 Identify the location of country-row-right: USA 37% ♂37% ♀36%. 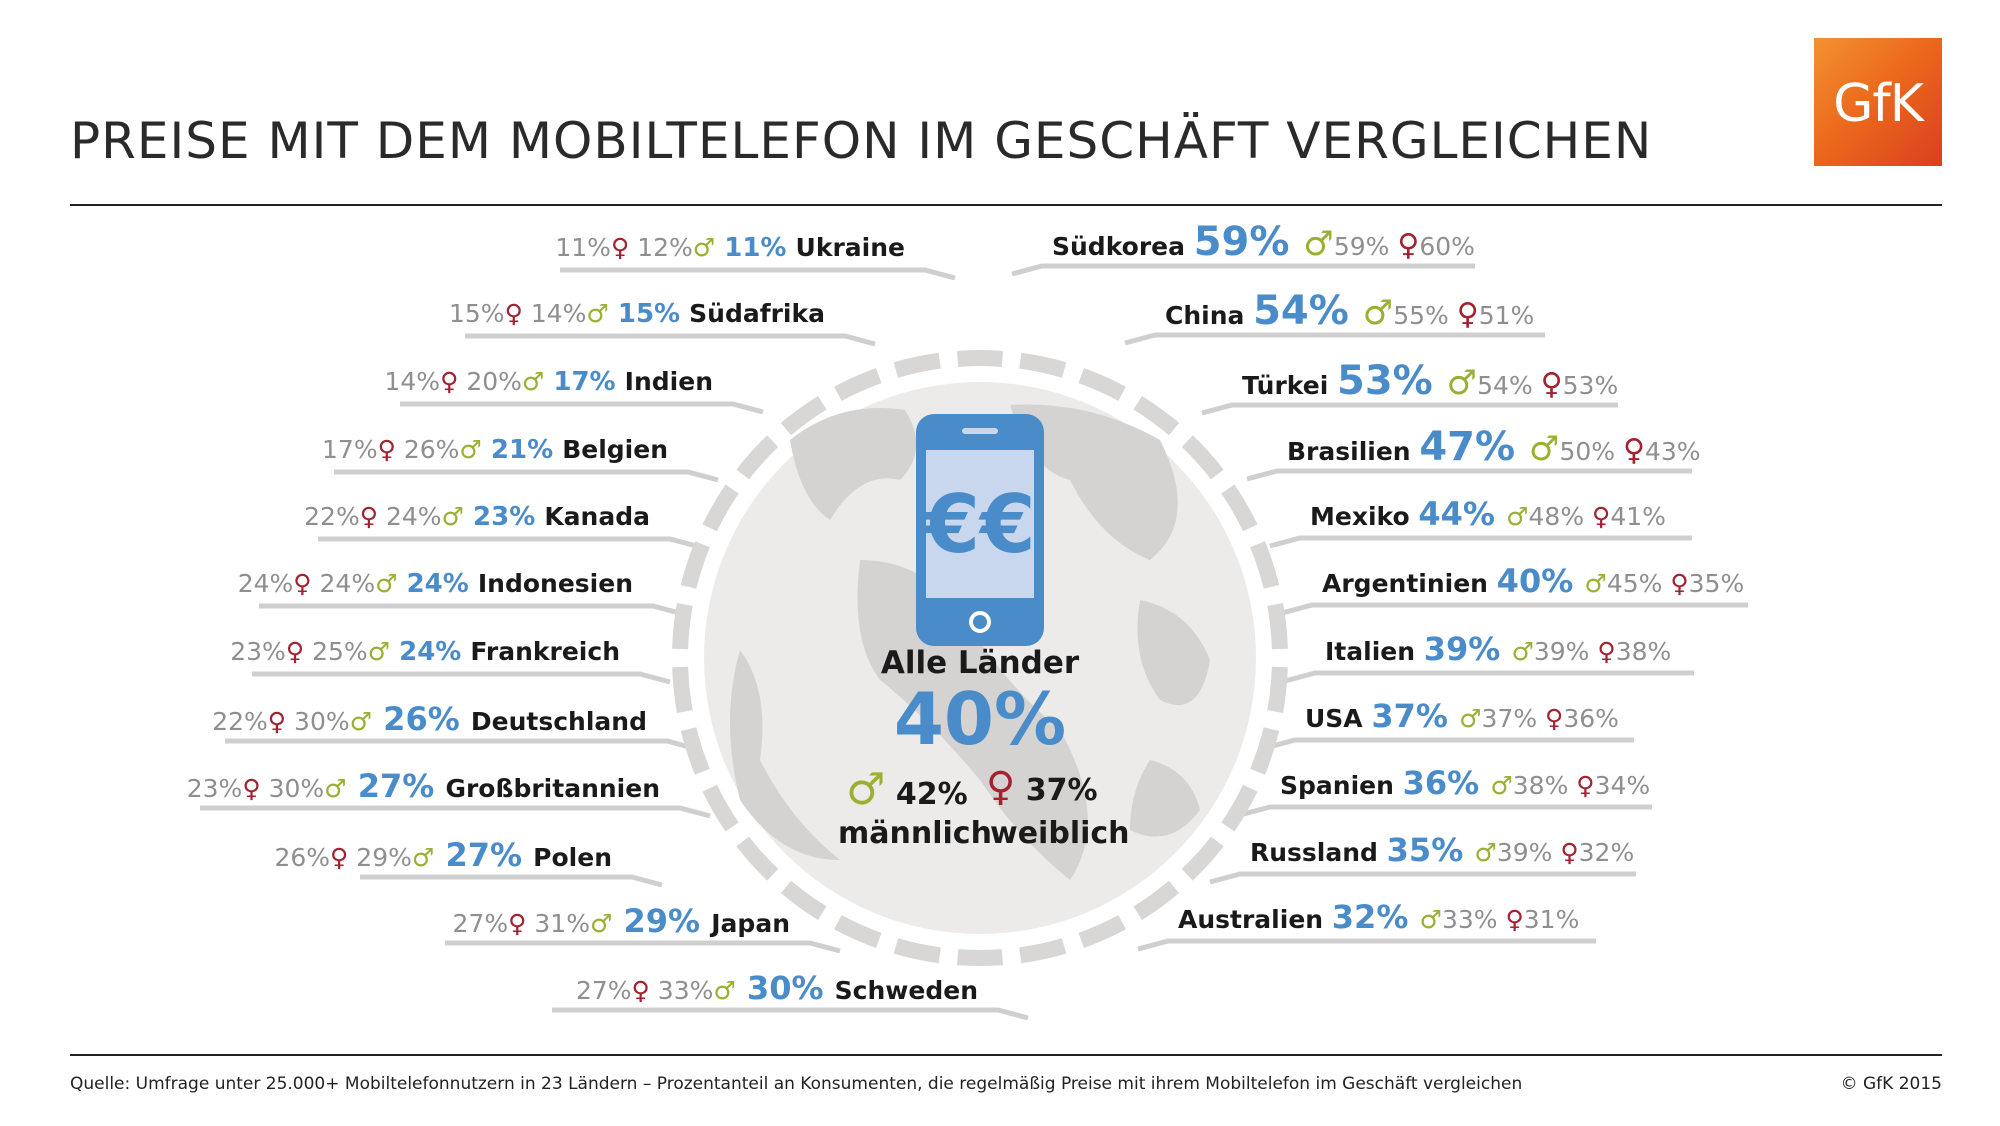
(1462, 716).